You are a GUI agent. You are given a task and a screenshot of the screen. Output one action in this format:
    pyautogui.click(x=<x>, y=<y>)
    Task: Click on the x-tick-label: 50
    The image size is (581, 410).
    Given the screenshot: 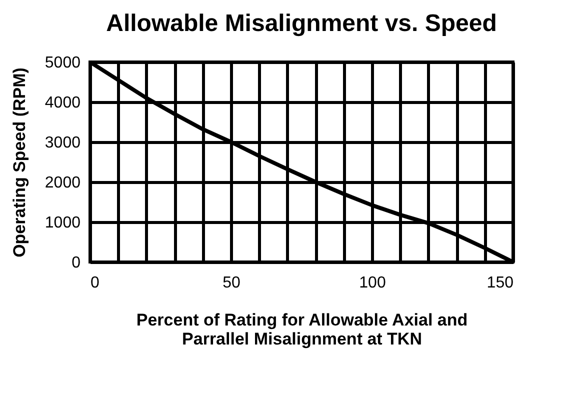 What is the action you would take?
    pyautogui.click(x=231, y=283)
    